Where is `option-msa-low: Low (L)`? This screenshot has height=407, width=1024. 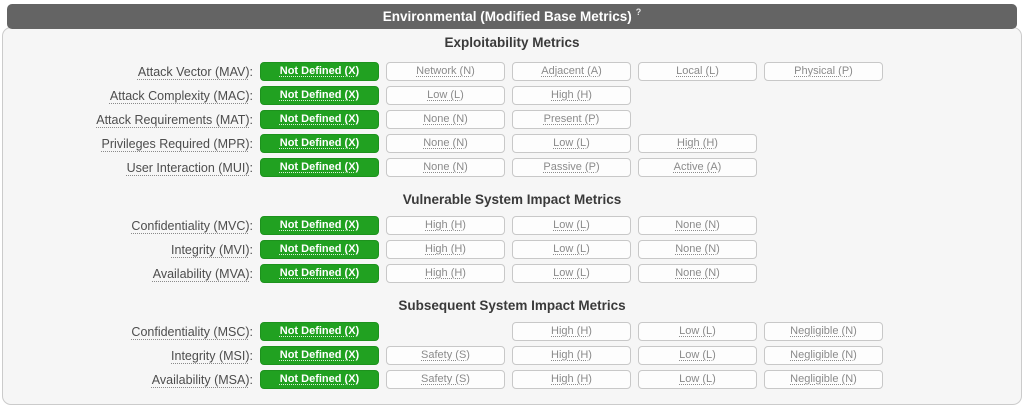 option-msa-low: Low (L) is located at coordinates (697, 379).